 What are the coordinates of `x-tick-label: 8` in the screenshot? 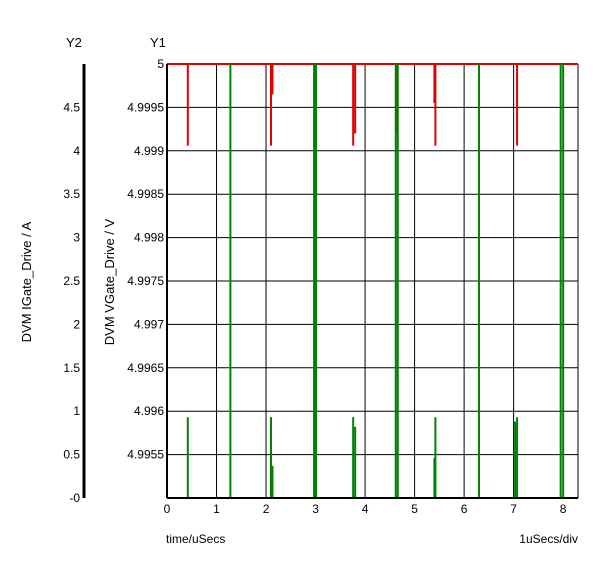 It's located at (563, 509).